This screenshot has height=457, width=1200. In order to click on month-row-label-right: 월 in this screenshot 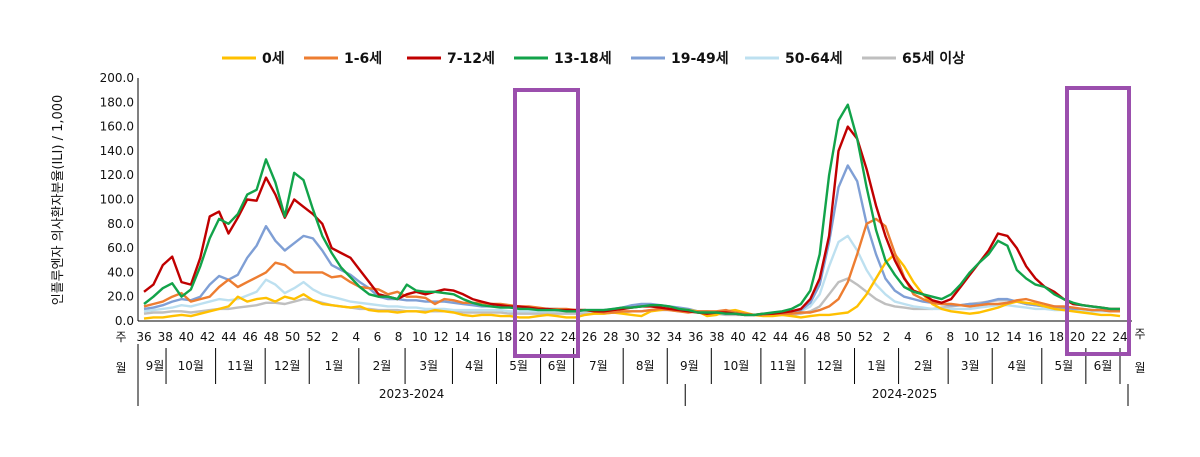, I will do `click(1139, 368)`.